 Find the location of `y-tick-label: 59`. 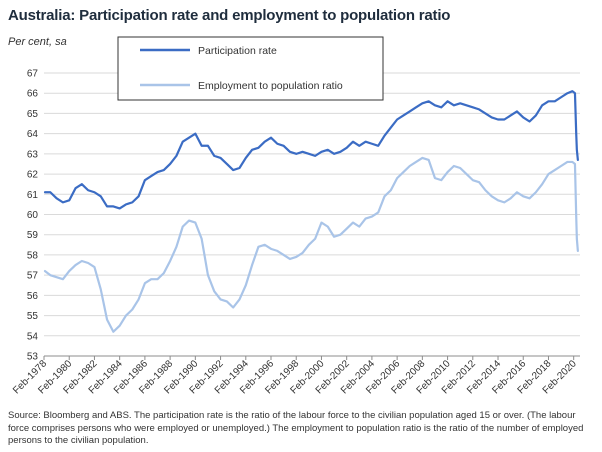

y-tick-label: 59 is located at coordinates (33, 235).